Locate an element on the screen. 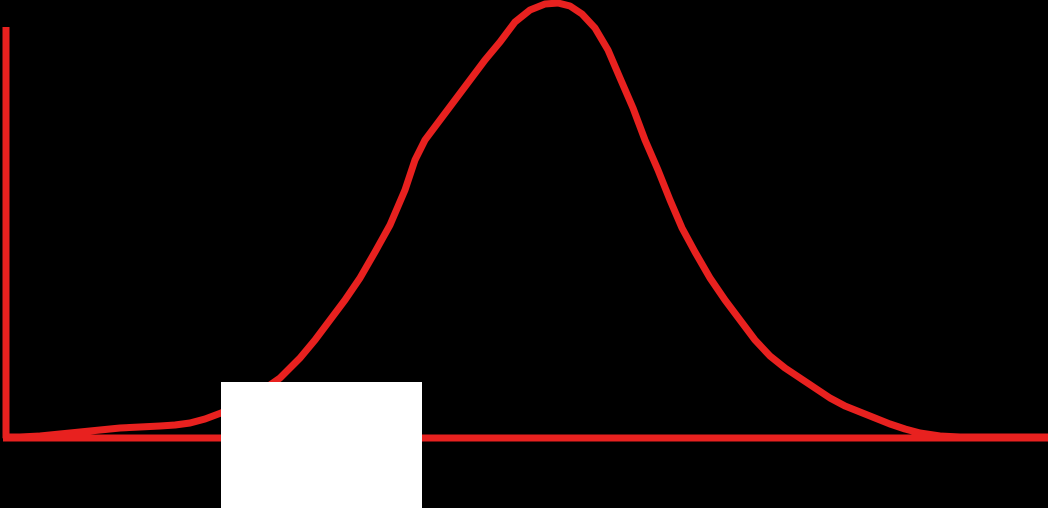 The image size is (1048, 508). white-occlusion-rectangle is located at coordinates (321, 445).